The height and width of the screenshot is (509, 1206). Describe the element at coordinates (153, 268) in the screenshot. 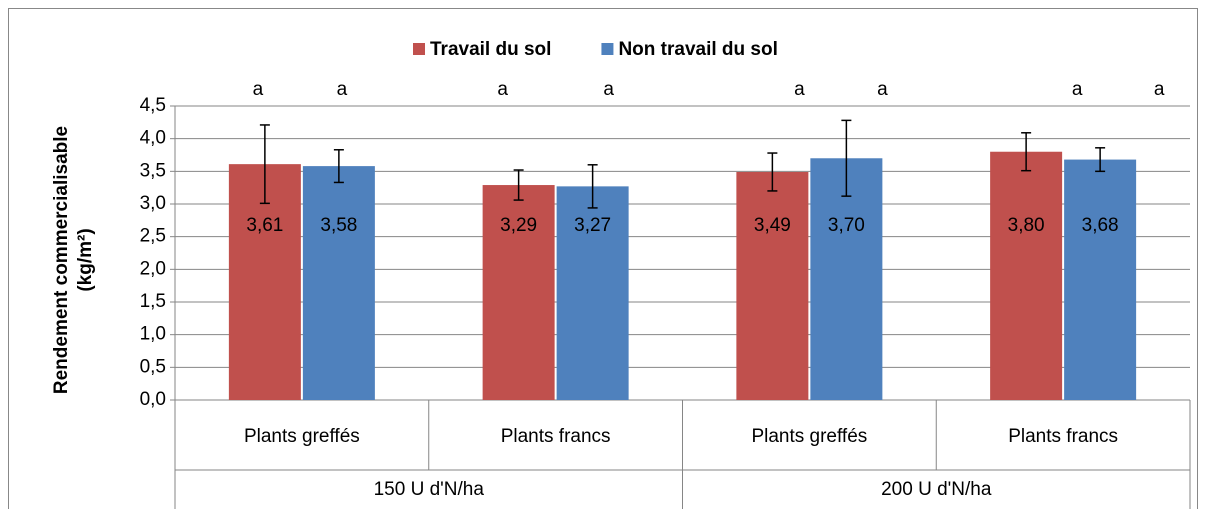

I see `y-tick-label: 2,0` at that location.